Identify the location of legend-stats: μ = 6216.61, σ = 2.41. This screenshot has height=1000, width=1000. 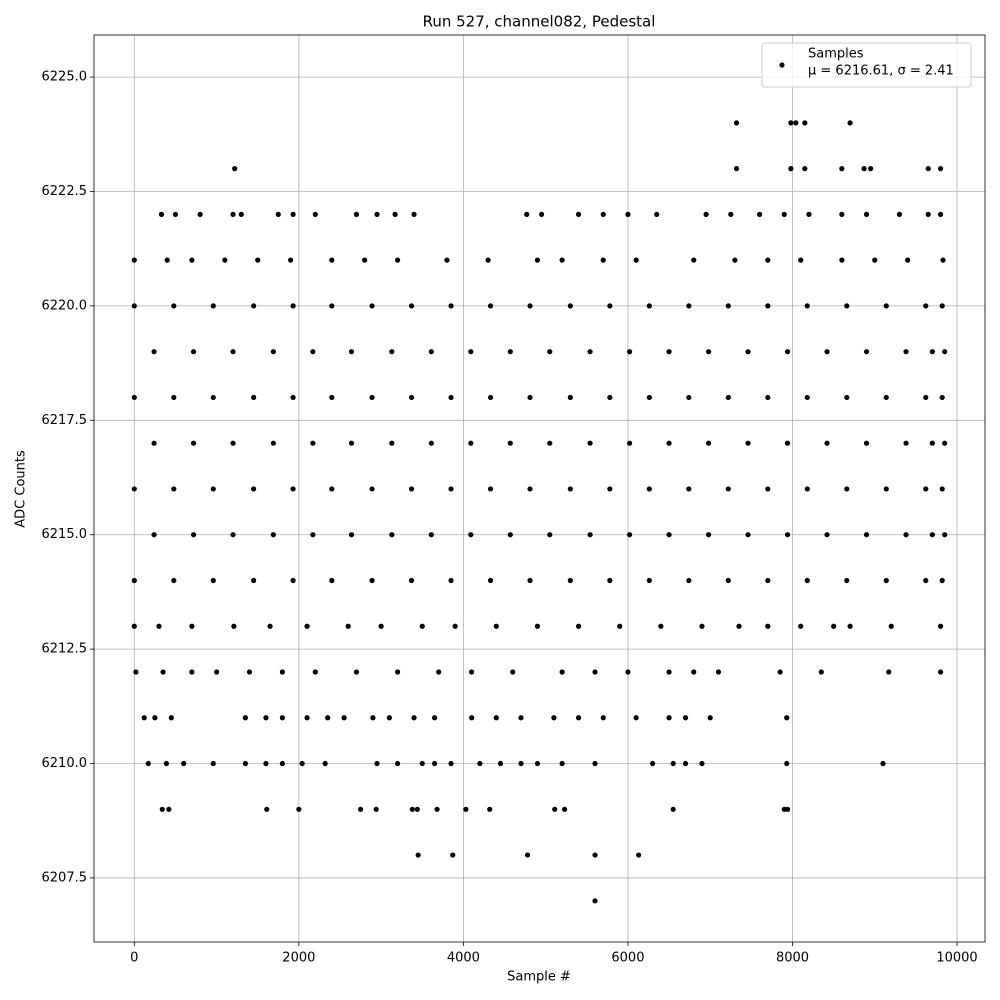
(881, 71).